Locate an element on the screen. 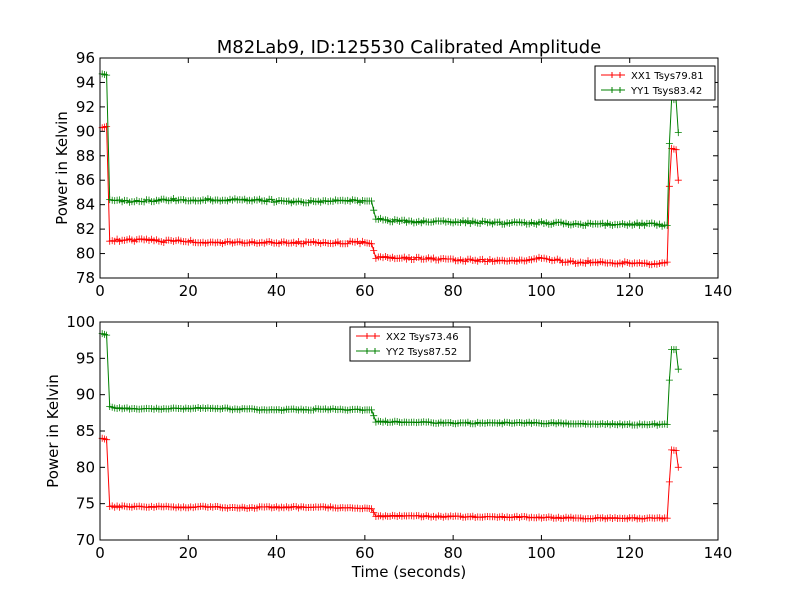  bottom-legend: XX2 Tsys73.46 YY2 Tsys87.52 is located at coordinates (410, 344).